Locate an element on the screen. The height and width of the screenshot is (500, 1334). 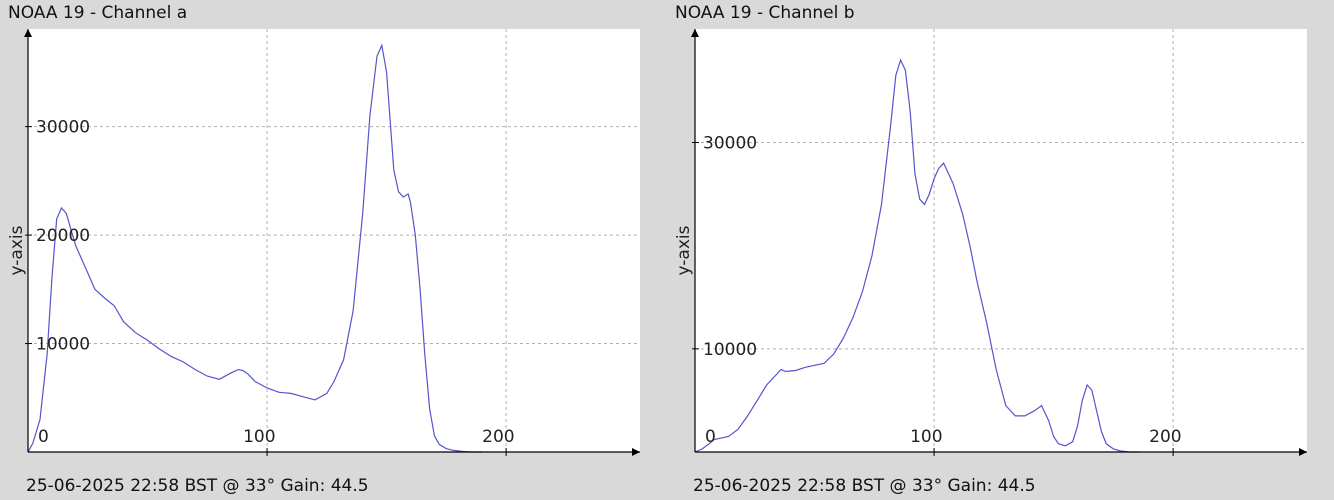
y-tick-label: 20000 is located at coordinates (63, 236).